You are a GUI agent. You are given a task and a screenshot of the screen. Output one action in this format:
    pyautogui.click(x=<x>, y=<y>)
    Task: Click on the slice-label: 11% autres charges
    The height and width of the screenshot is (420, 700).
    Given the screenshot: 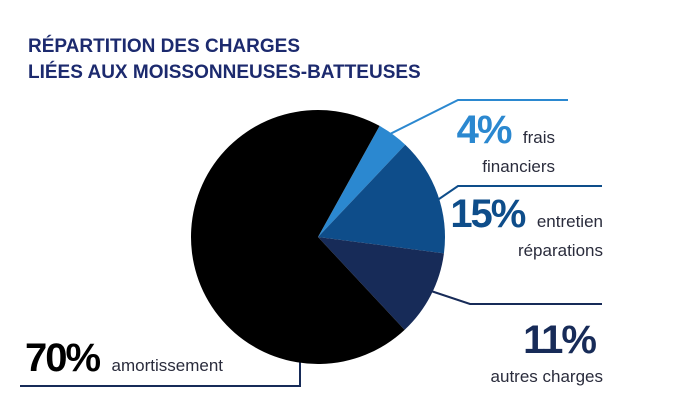 What is the action you would take?
    pyautogui.click(x=538, y=356)
    